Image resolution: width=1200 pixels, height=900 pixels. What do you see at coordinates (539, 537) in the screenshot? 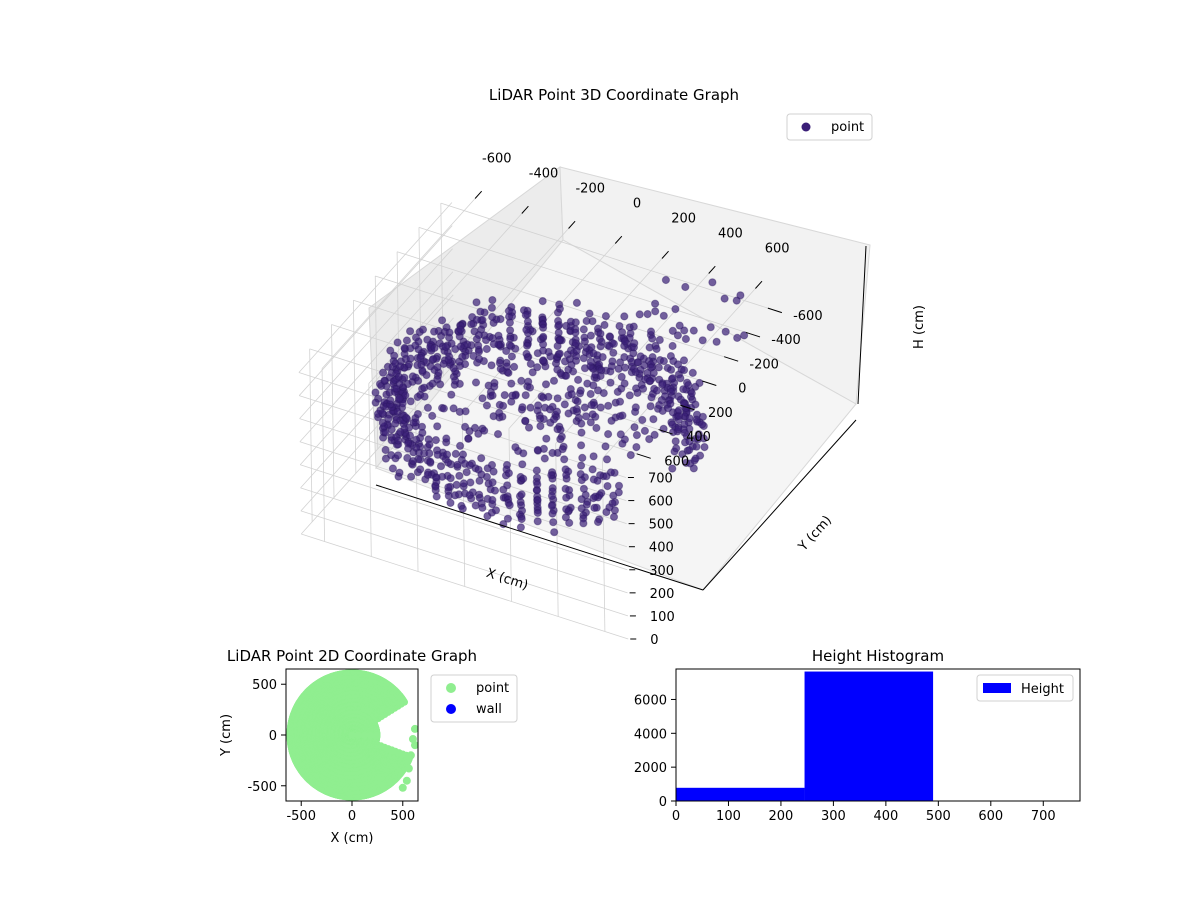
I see `x-axis-line` at bounding box center [539, 537].